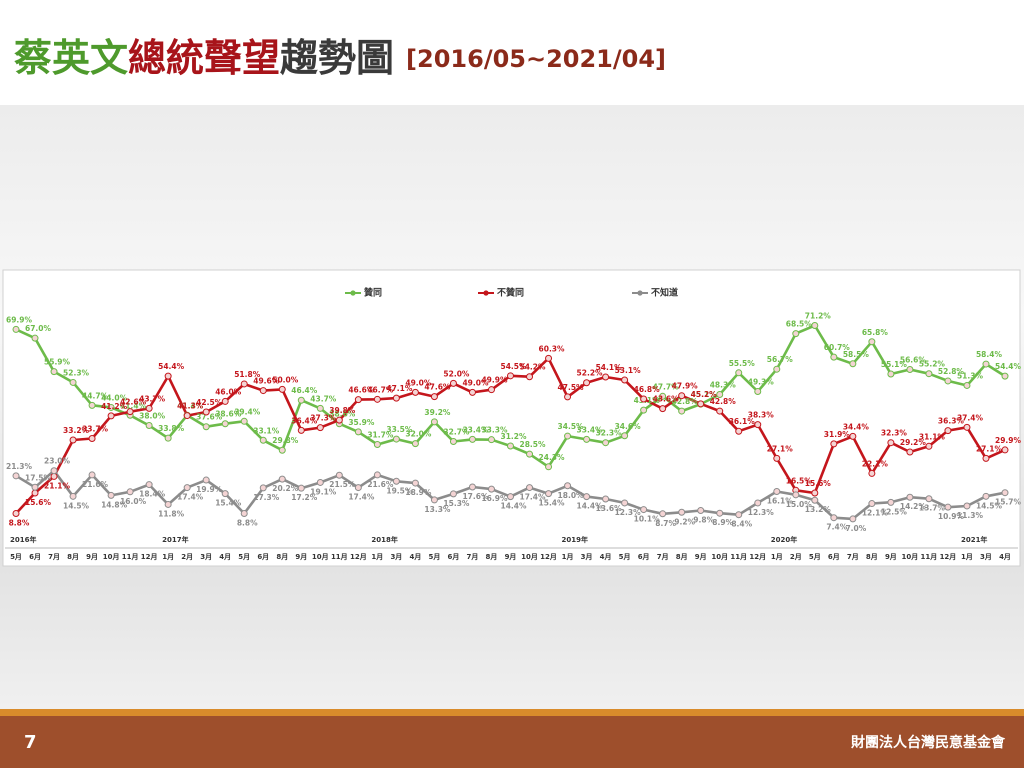 The image size is (1024, 772). I want to click on x-tick-label: 11月, so click(738, 557).